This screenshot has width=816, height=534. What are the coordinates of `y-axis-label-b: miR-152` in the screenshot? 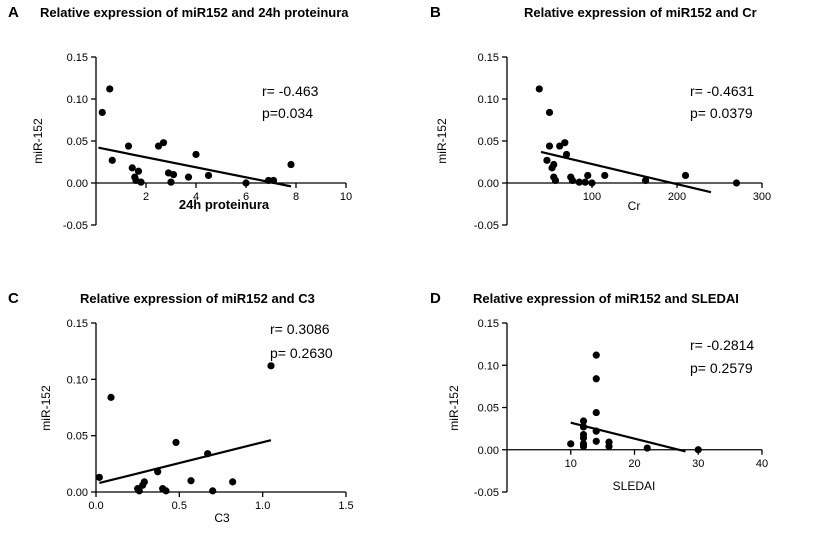 It's located at (442, 141).